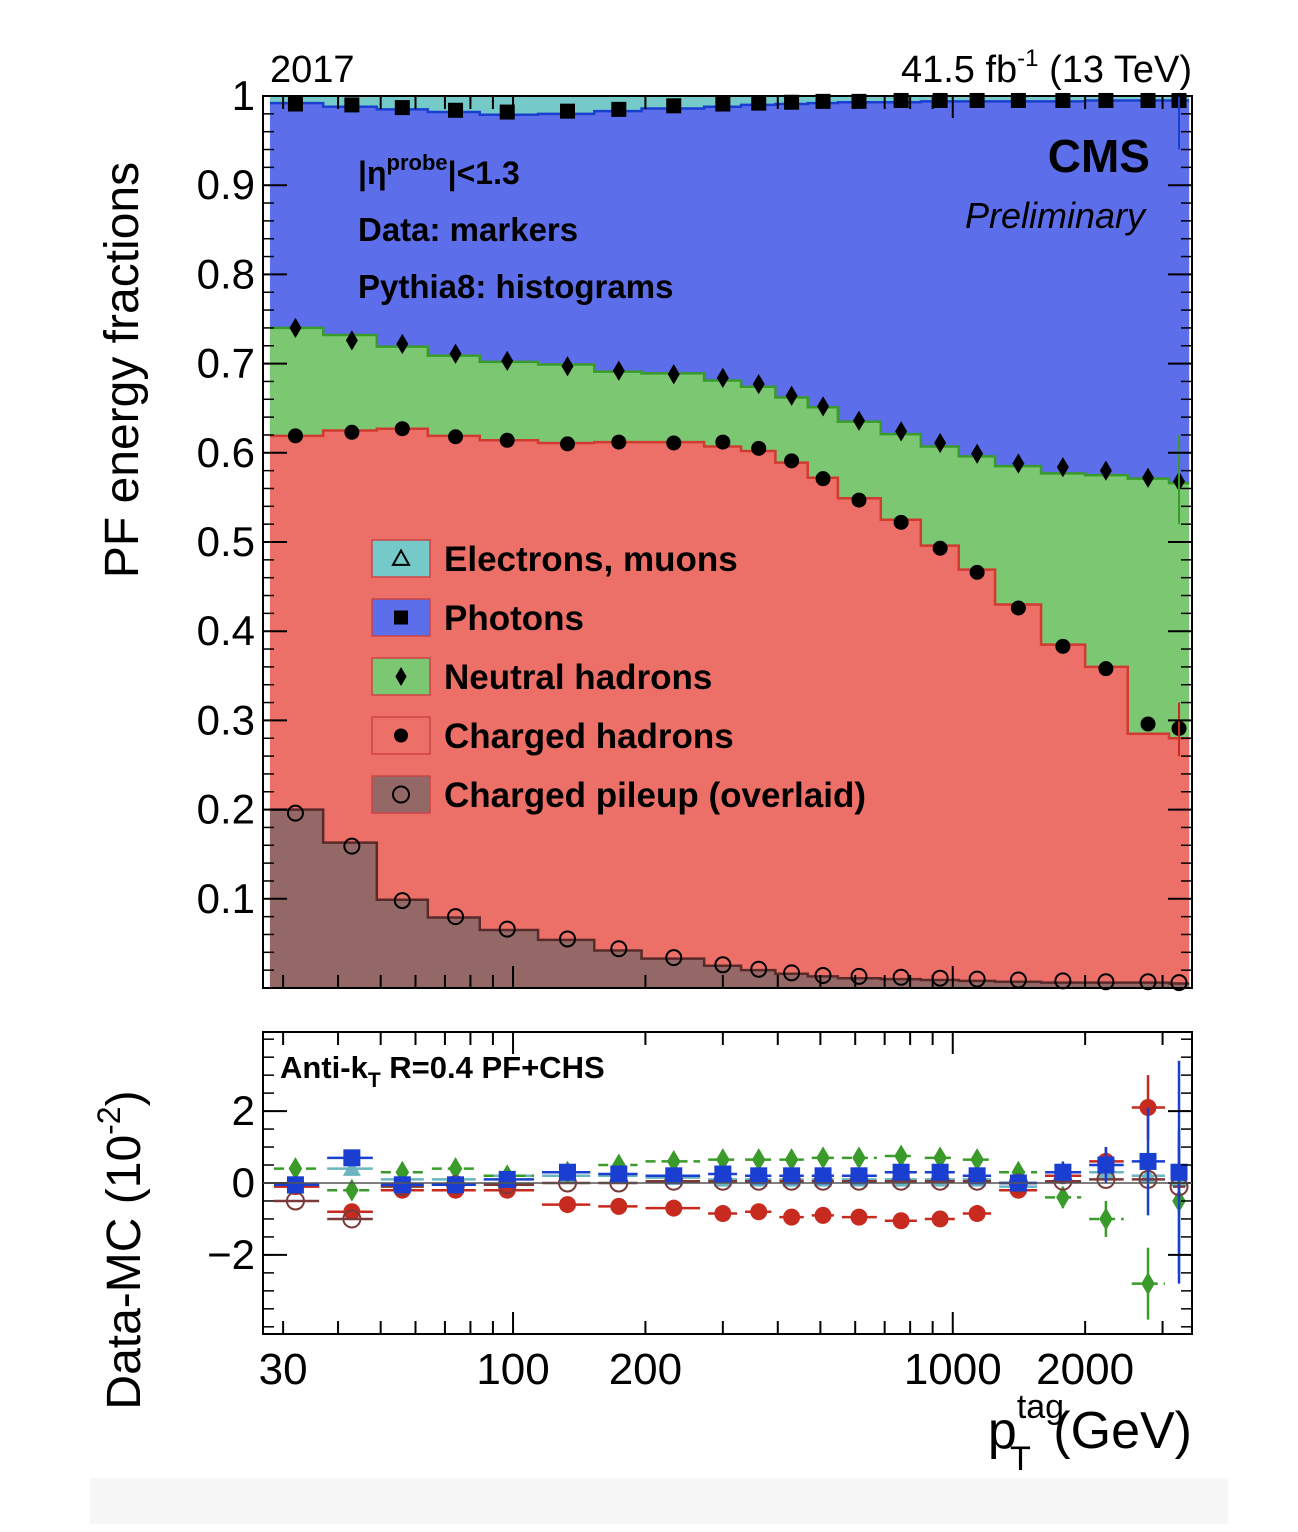 The width and height of the screenshot is (1298, 1532). I want to click on legend-label: Electrons, muons, so click(591, 559).